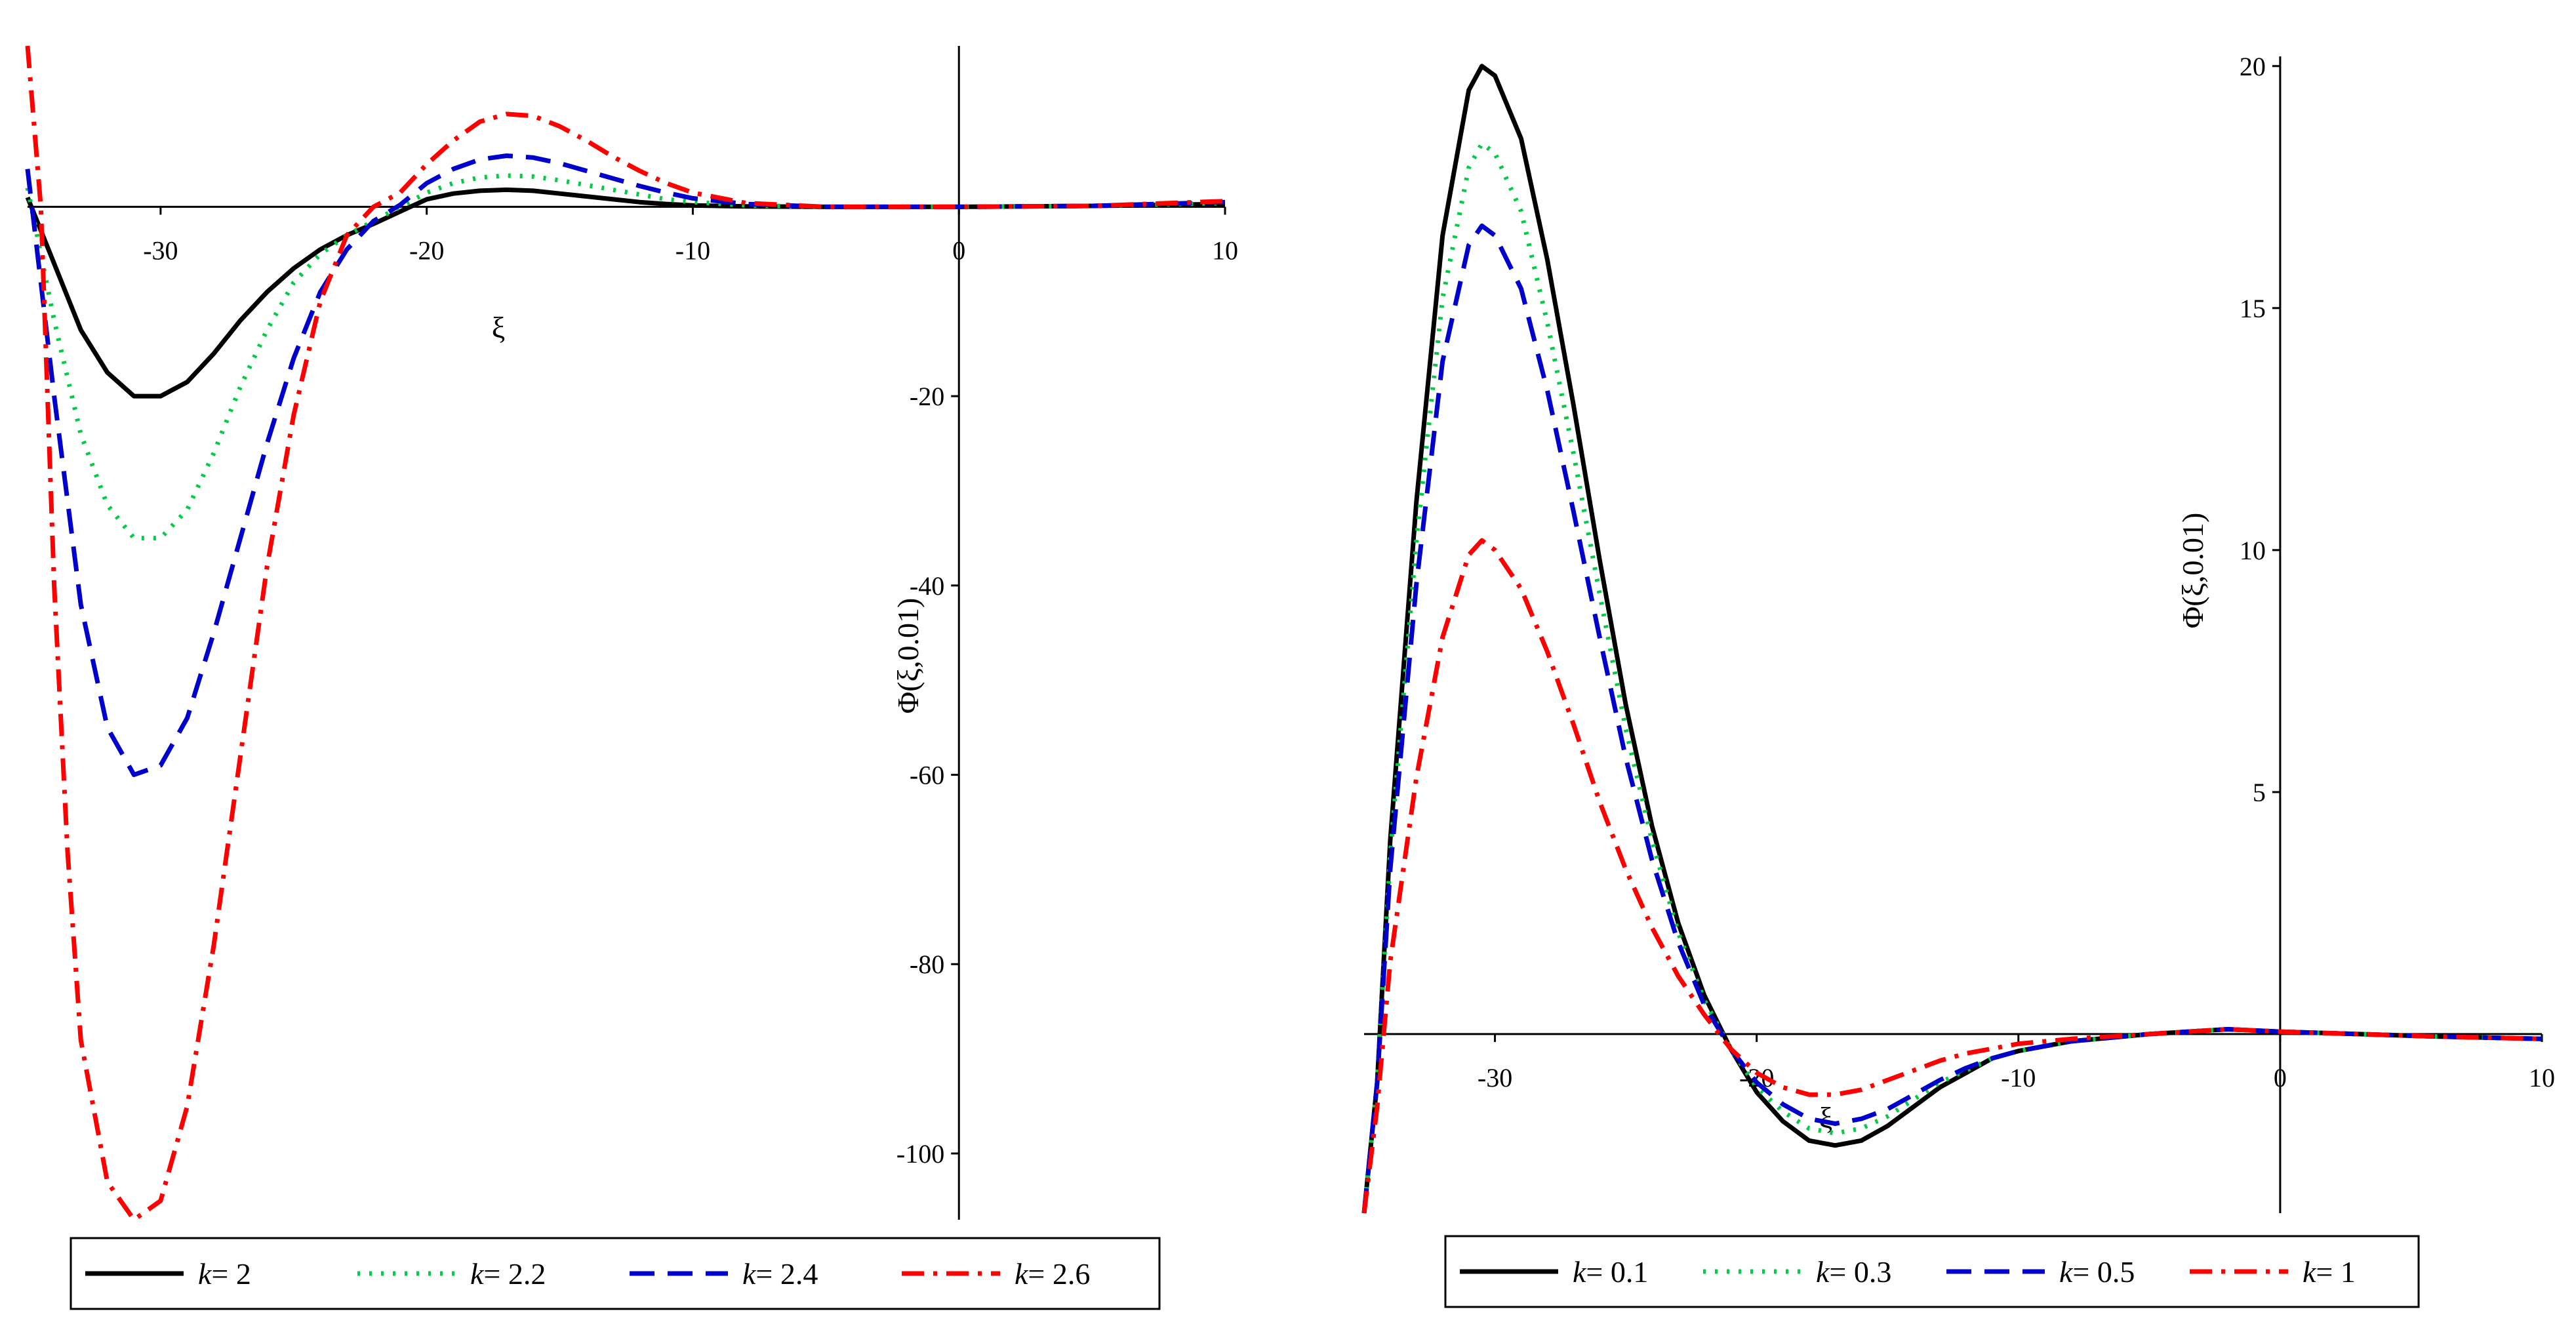  What do you see at coordinates (780, 1274) in the screenshot?
I see `legend-label-2: k= 2.4` at bounding box center [780, 1274].